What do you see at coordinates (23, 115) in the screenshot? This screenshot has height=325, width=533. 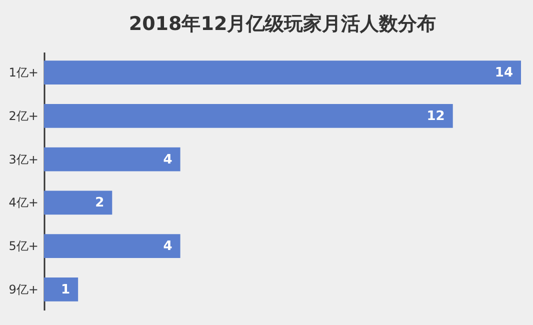 I see `y-tick-label: 2亿+` at bounding box center [23, 115].